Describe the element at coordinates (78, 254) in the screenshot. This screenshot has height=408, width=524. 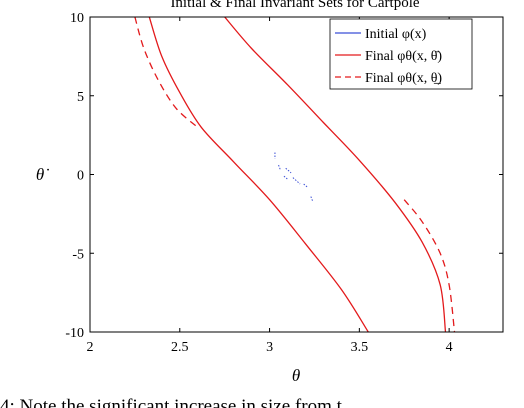
I see `y-tick-label: -5` at that location.